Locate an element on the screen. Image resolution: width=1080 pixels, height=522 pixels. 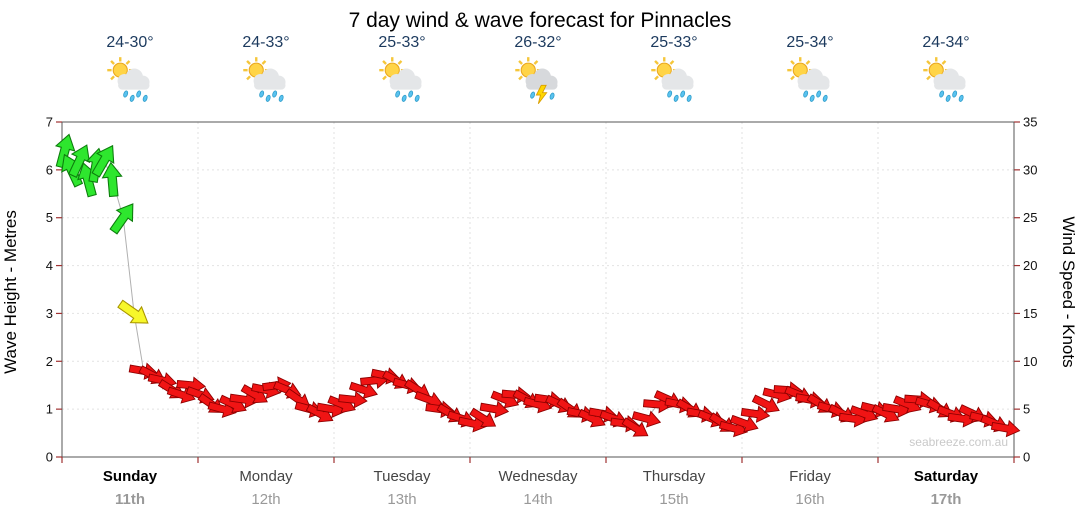
forecast-day-column: 25-34° is located at coordinates (810, 72).